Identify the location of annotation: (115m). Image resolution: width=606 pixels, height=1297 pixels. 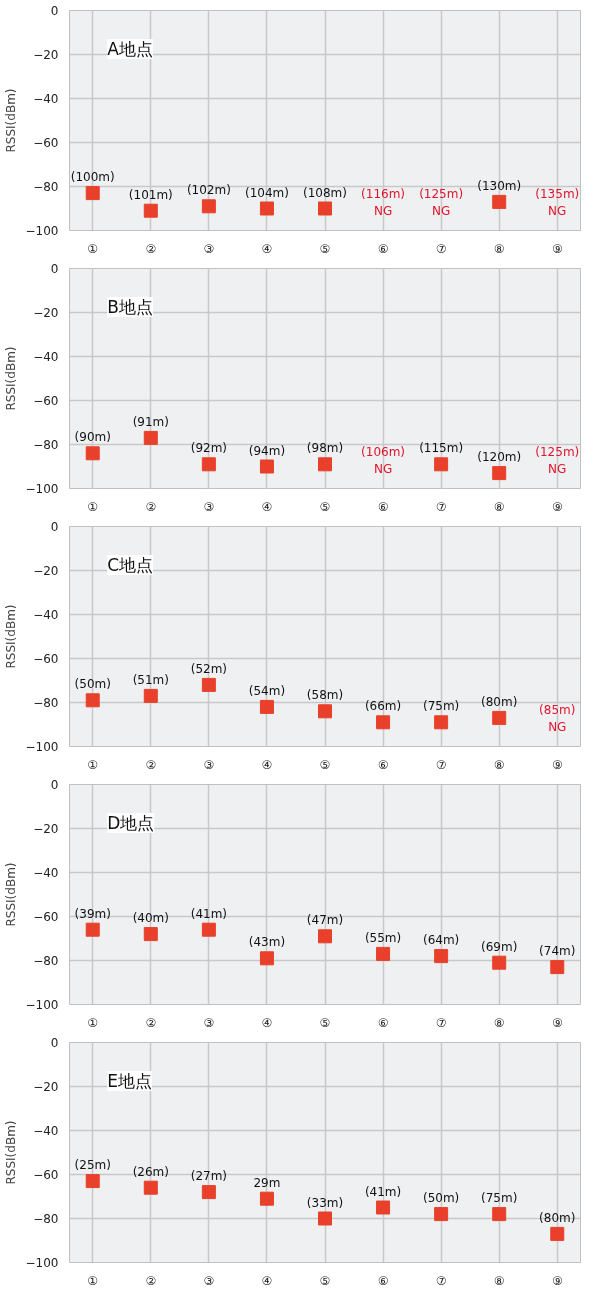
(441, 448).